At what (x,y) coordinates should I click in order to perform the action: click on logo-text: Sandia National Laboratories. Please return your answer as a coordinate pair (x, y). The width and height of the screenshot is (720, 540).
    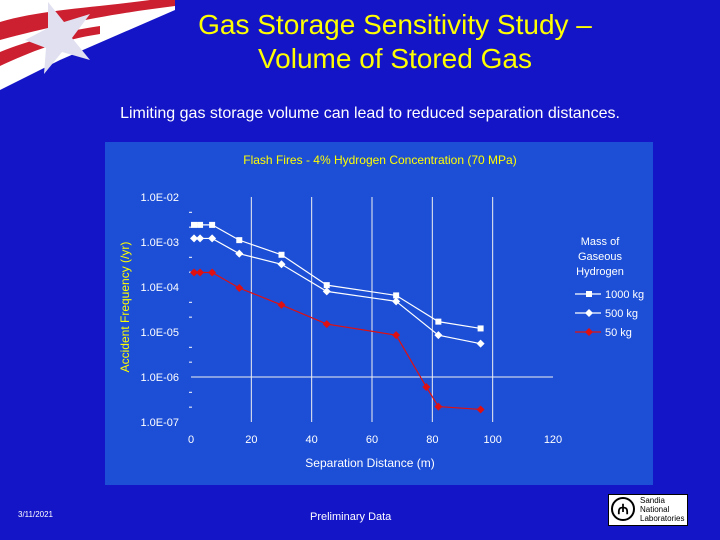
    Looking at the image, I should click on (662, 509).